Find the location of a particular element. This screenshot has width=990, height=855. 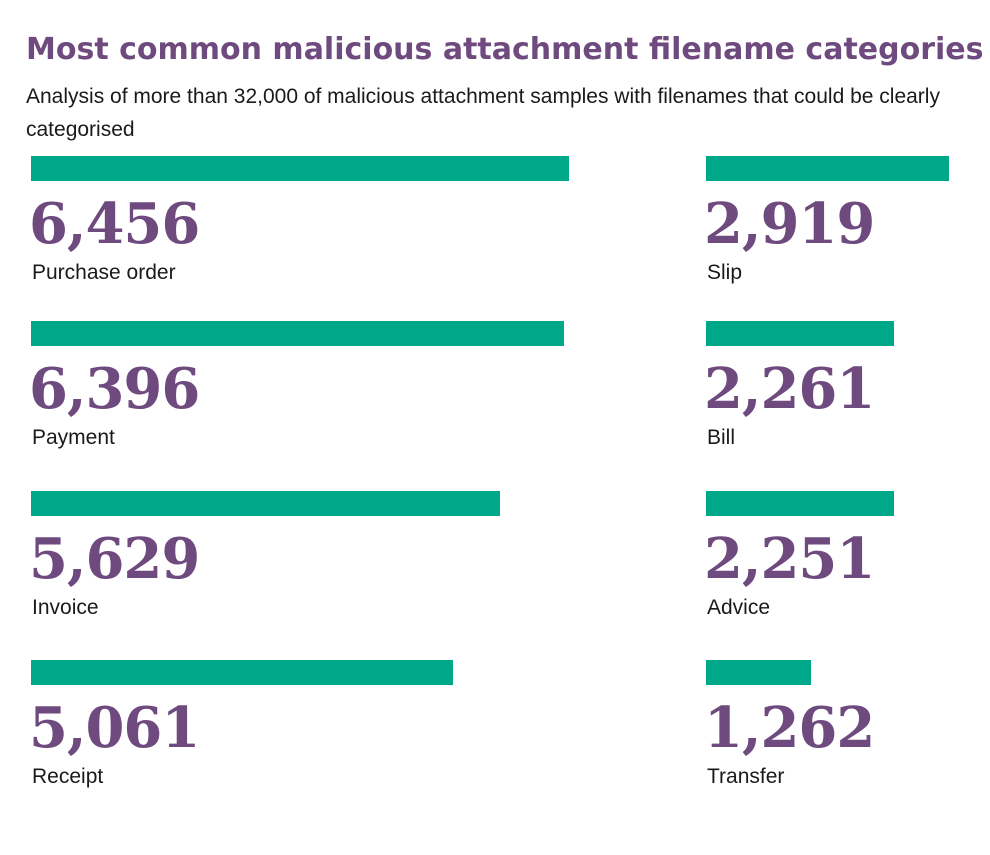

category-label: Slip is located at coordinates (725, 272).